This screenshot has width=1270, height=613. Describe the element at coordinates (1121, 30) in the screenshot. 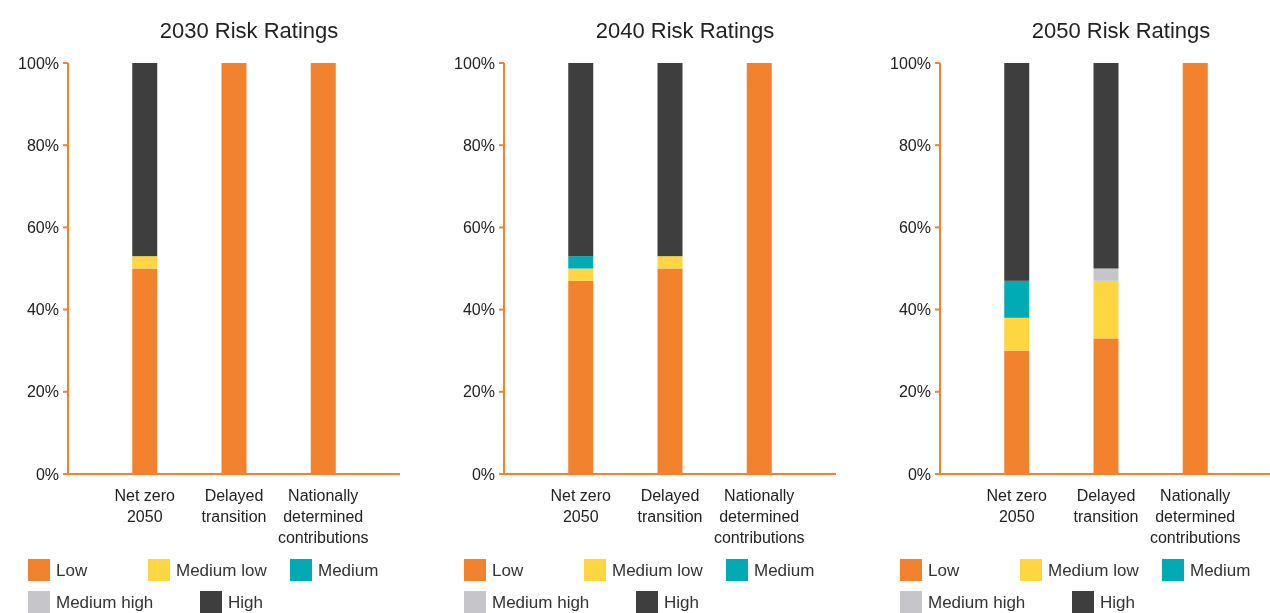

I see `chart-title: 2050 Risk Ratings` at that location.